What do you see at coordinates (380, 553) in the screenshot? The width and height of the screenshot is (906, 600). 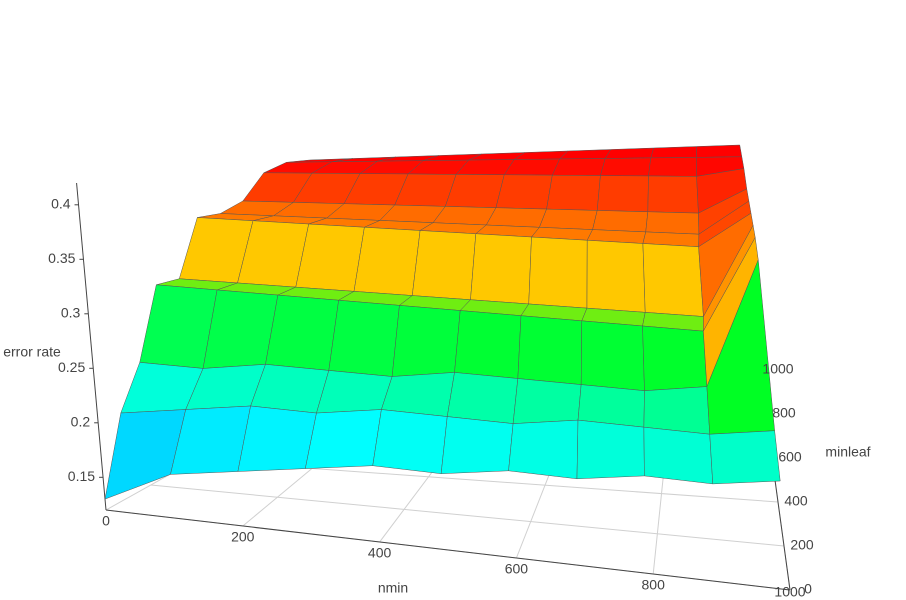 I see `x-tick-label: 400` at bounding box center [380, 553].